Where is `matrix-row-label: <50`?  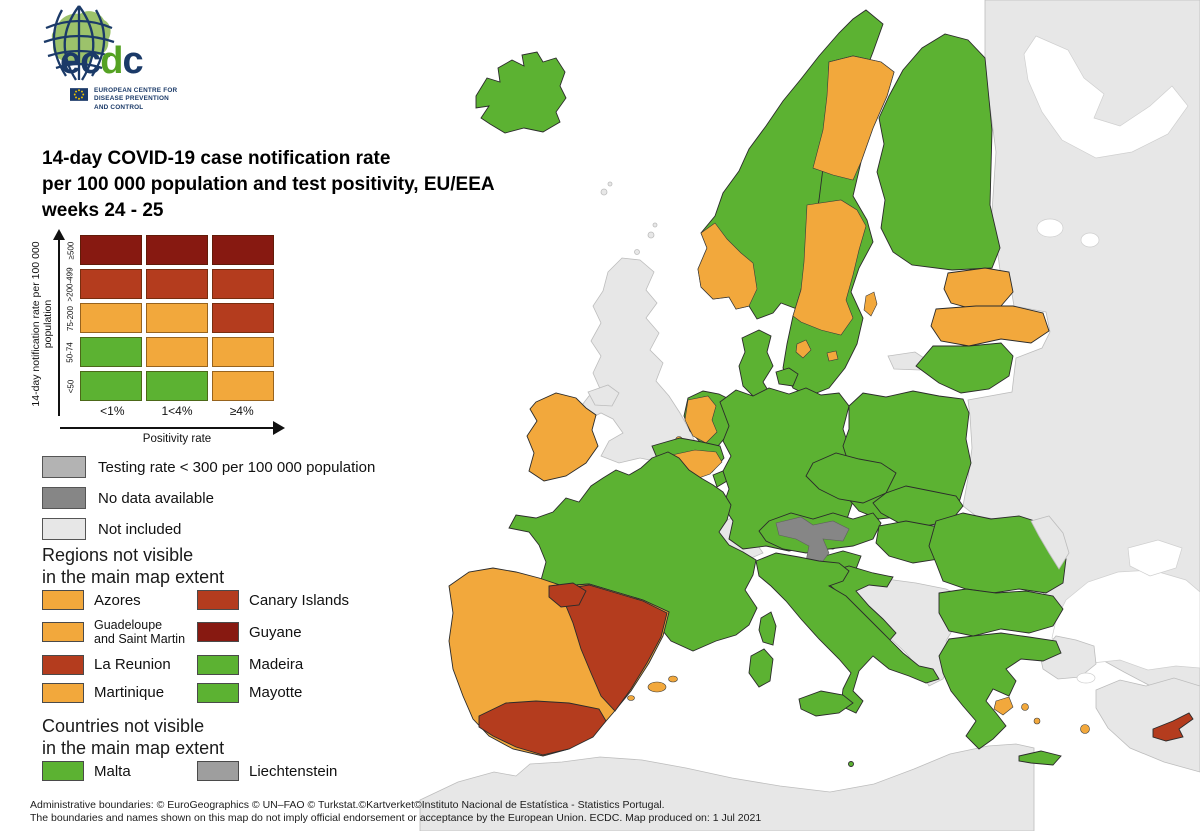
matrix-row-label: <50 is located at coordinates (70, 386).